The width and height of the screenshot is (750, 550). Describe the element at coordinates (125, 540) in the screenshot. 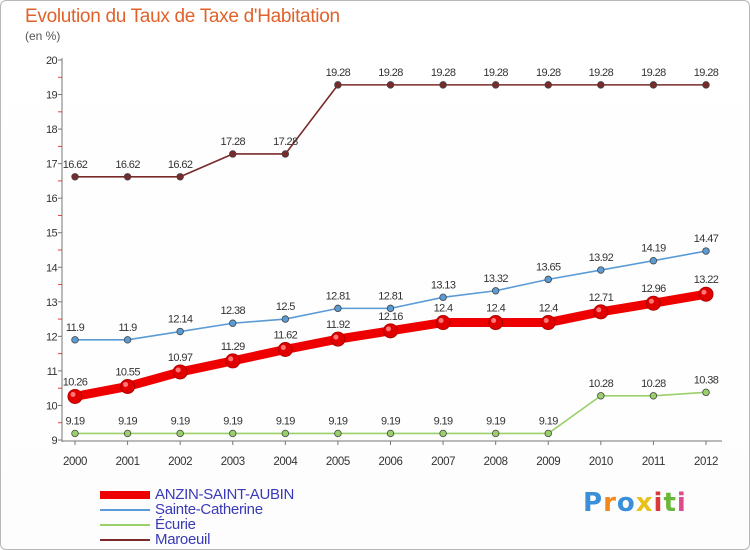

I see `legend-swatch-maroeuil` at that location.